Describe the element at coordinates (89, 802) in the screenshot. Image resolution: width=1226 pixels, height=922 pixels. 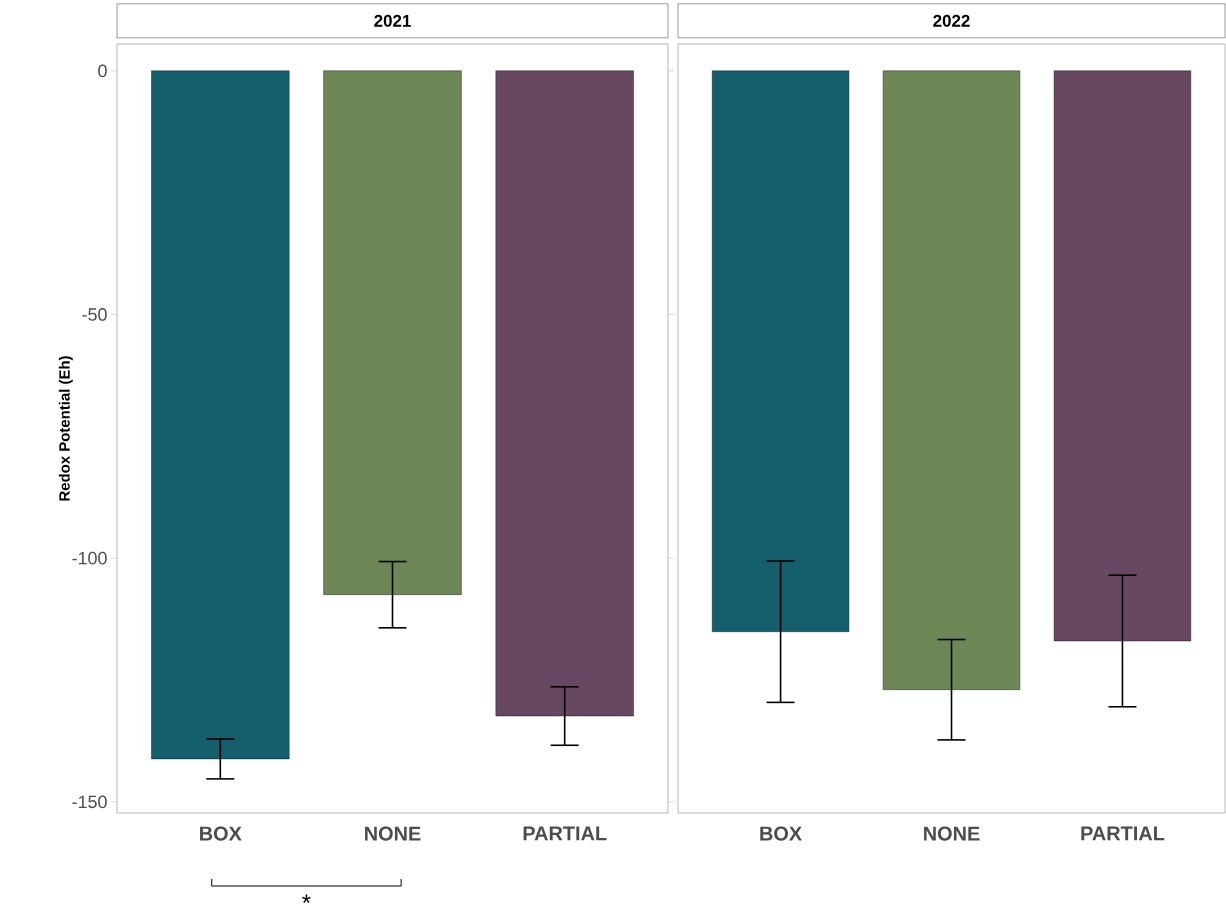
I see `y-tick-label: -150` at that location.